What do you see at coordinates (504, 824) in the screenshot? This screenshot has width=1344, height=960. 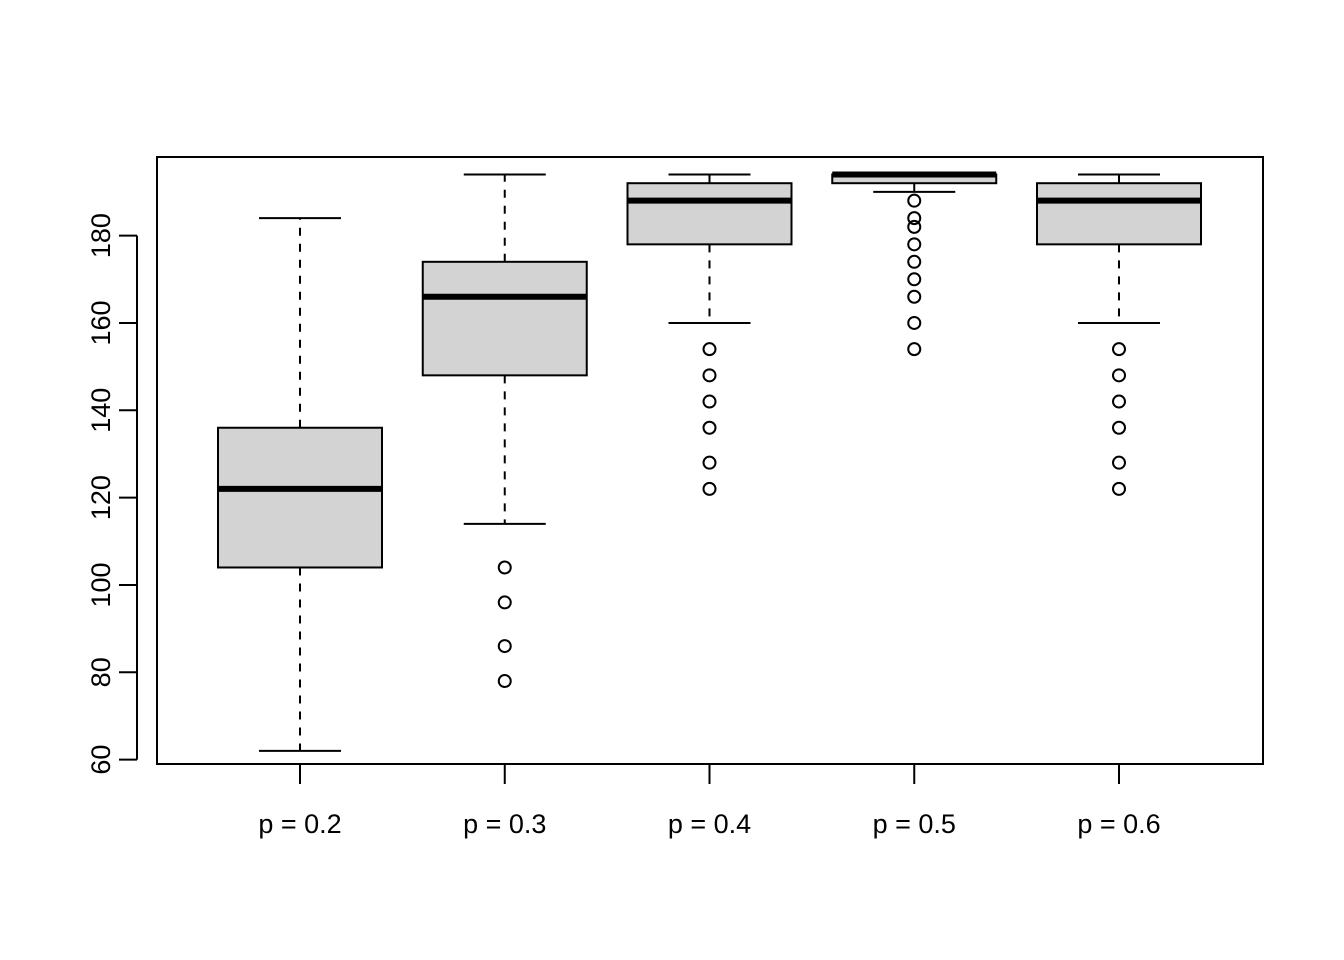 I see `x-tick-label: p = 0.3` at bounding box center [504, 824].